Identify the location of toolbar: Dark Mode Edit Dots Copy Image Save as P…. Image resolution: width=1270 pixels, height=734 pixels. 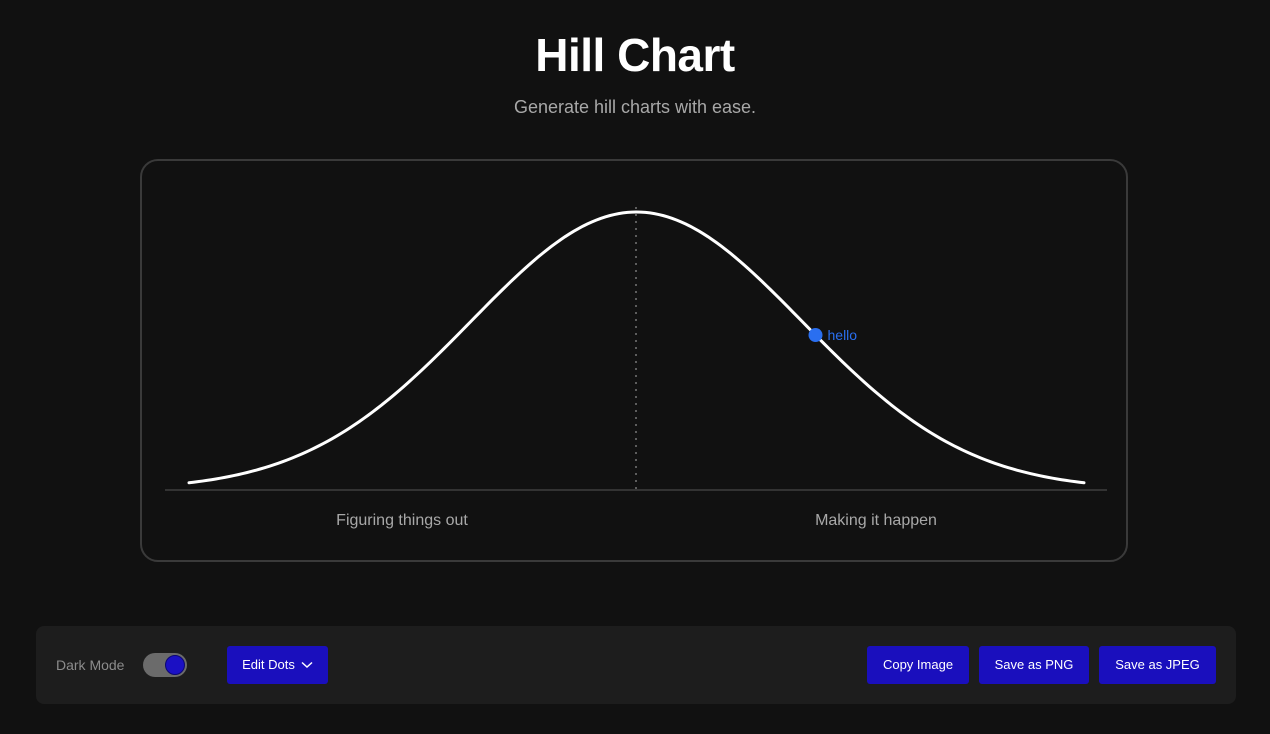
(636, 665).